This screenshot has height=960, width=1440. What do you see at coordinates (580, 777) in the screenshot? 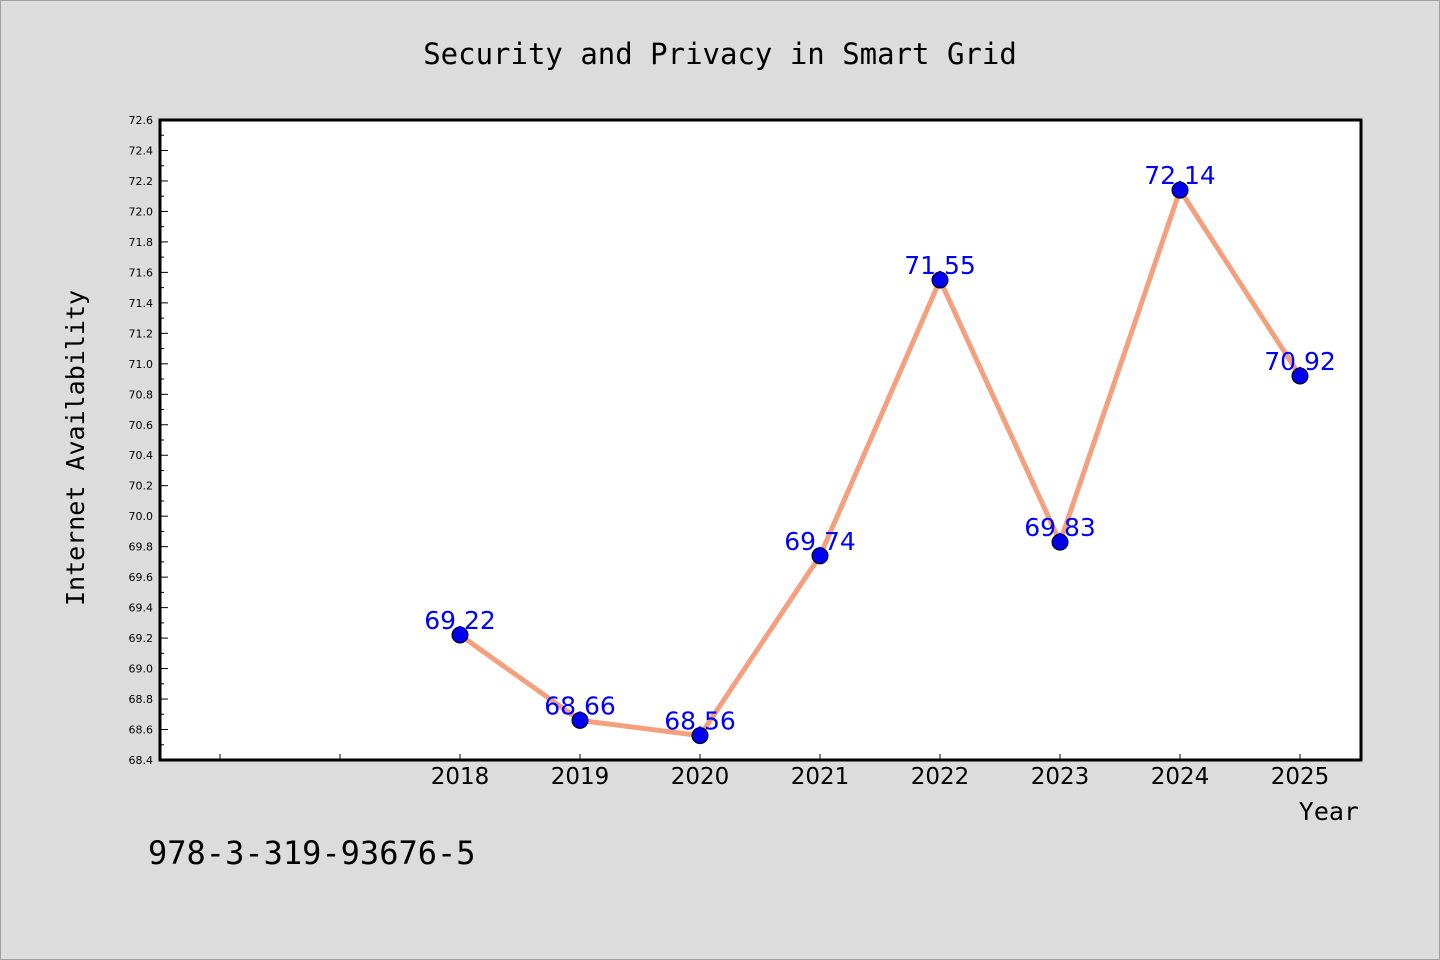
I see `x-tick-label: 2019` at bounding box center [580, 777].